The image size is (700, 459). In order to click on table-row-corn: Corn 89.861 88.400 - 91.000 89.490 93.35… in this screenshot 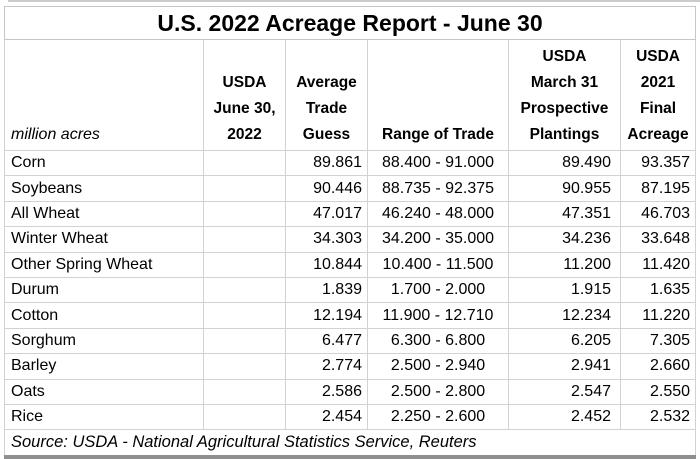, I will do `click(350, 163)`.